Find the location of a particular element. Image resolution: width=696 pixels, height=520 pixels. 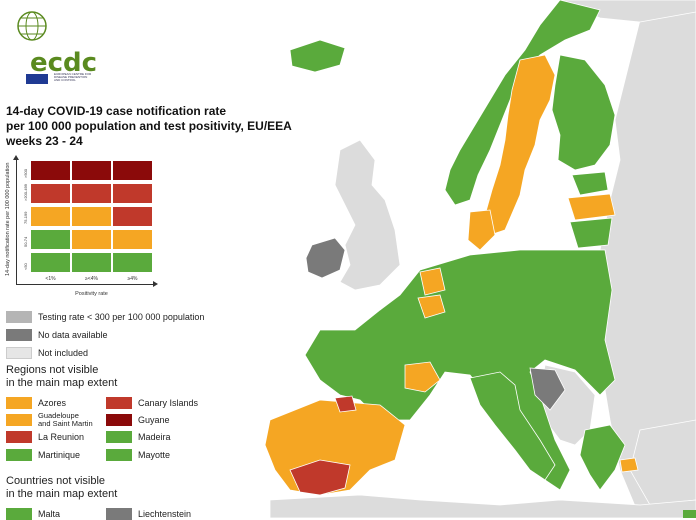

martinique-label: Martinique is located at coordinates (59, 455).